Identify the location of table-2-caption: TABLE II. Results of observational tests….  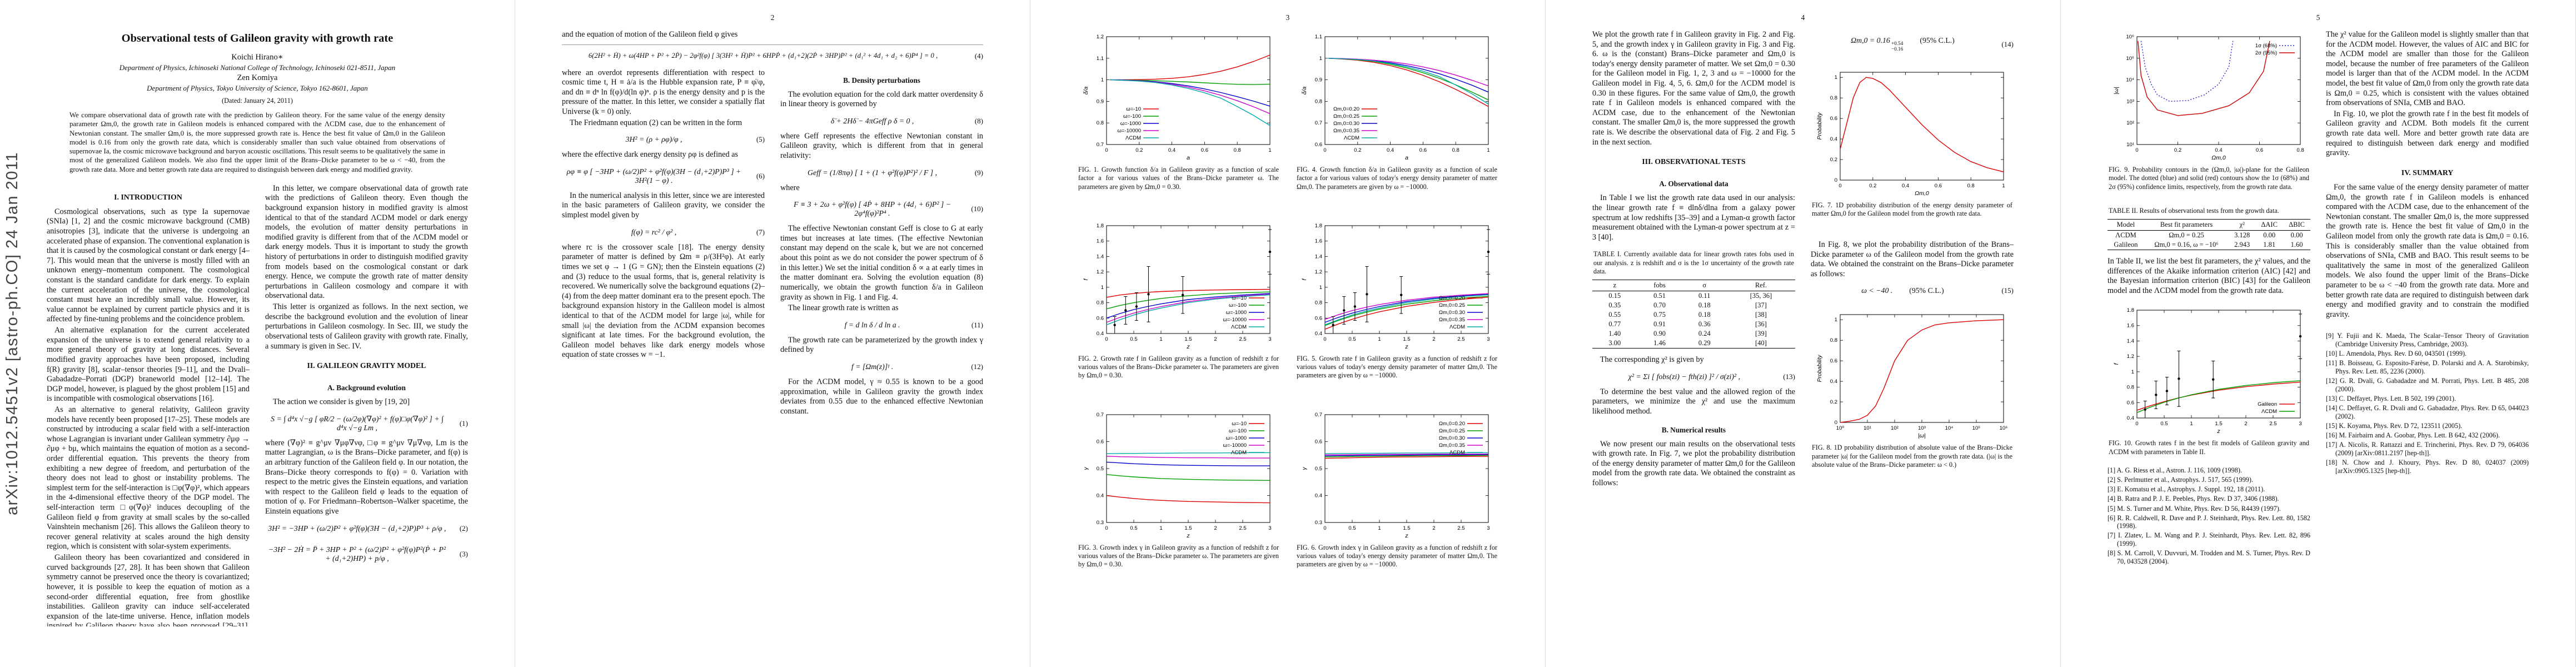
(2194, 210).